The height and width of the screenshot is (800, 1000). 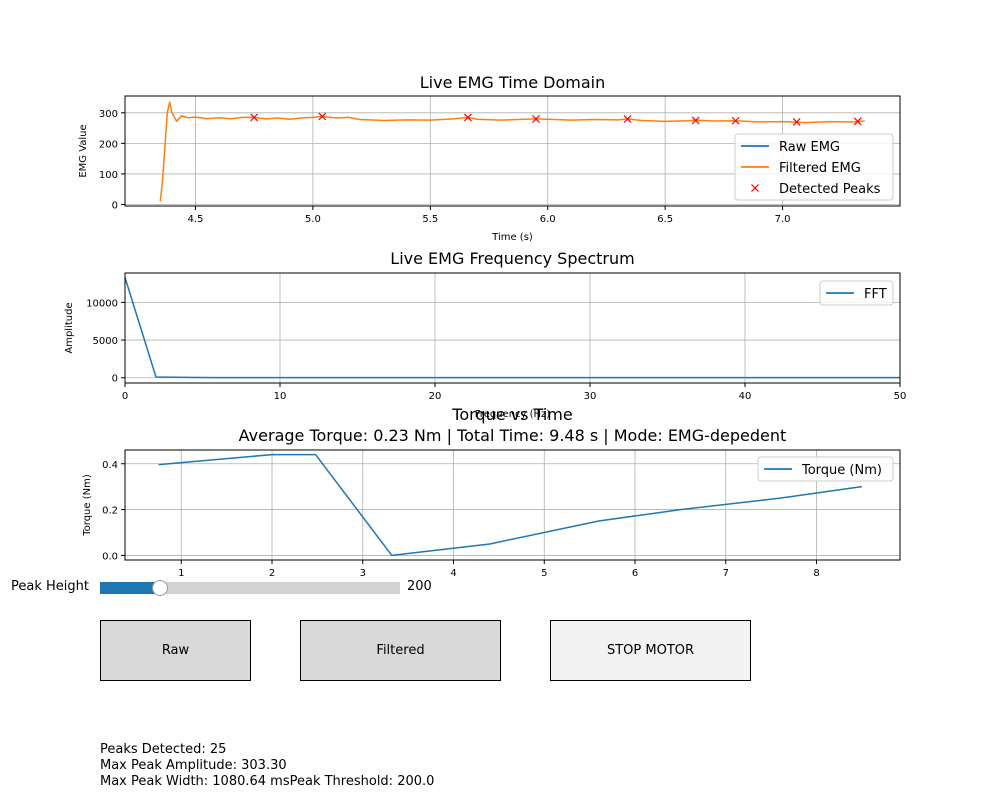 What do you see at coordinates (755, 188) in the screenshot?
I see `legend-marker` at bounding box center [755, 188].